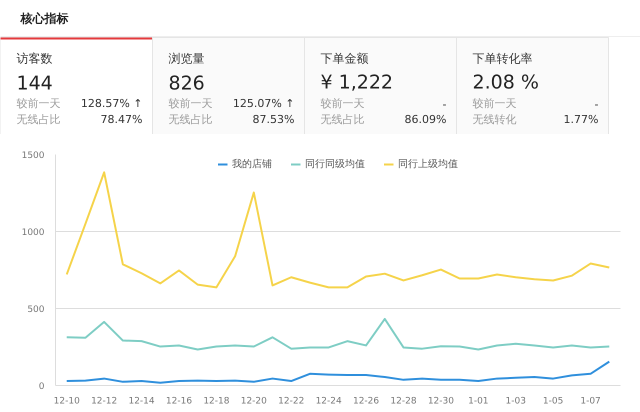  Describe the element at coordinates (478, 401) in the screenshot. I see `x-tick-label: 1-01` at that location.